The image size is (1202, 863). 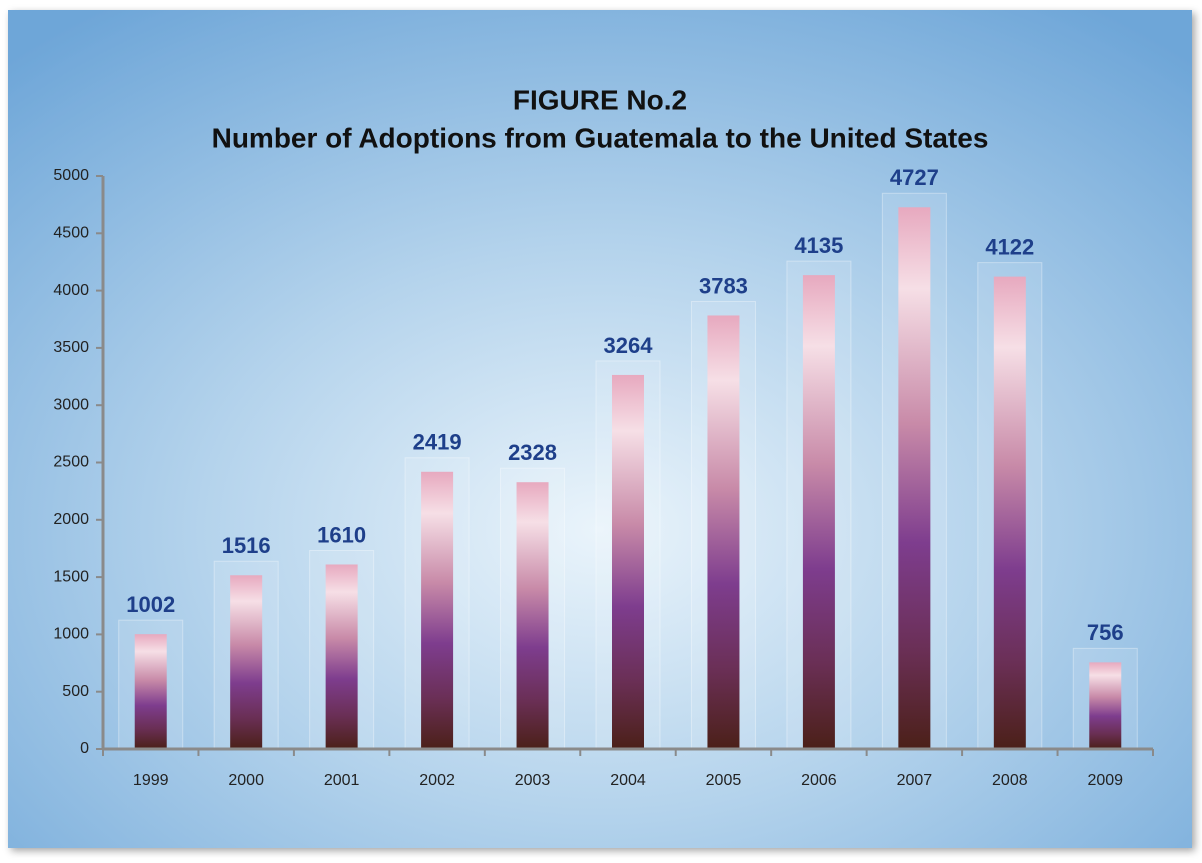 What do you see at coordinates (437, 442) in the screenshot?
I see `value-label: 2419` at bounding box center [437, 442].